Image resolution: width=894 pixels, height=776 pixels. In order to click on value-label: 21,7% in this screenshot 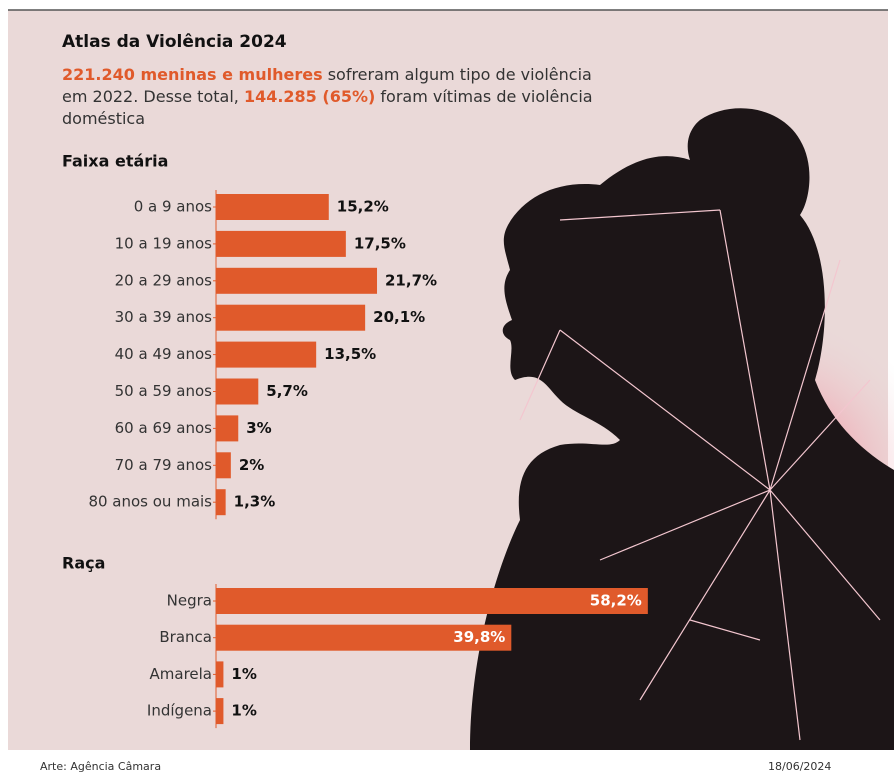, I will do `click(411, 280)`.